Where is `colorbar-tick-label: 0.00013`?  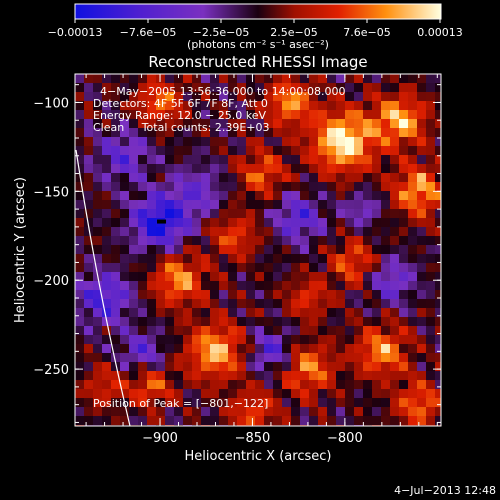
colorbar-tick-label: 0.00013 is located at coordinates (440, 32).